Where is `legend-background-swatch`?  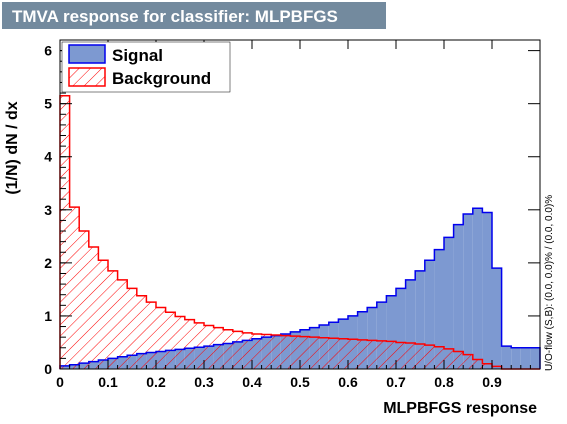 legend-background-swatch is located at coordinates (87, 77).